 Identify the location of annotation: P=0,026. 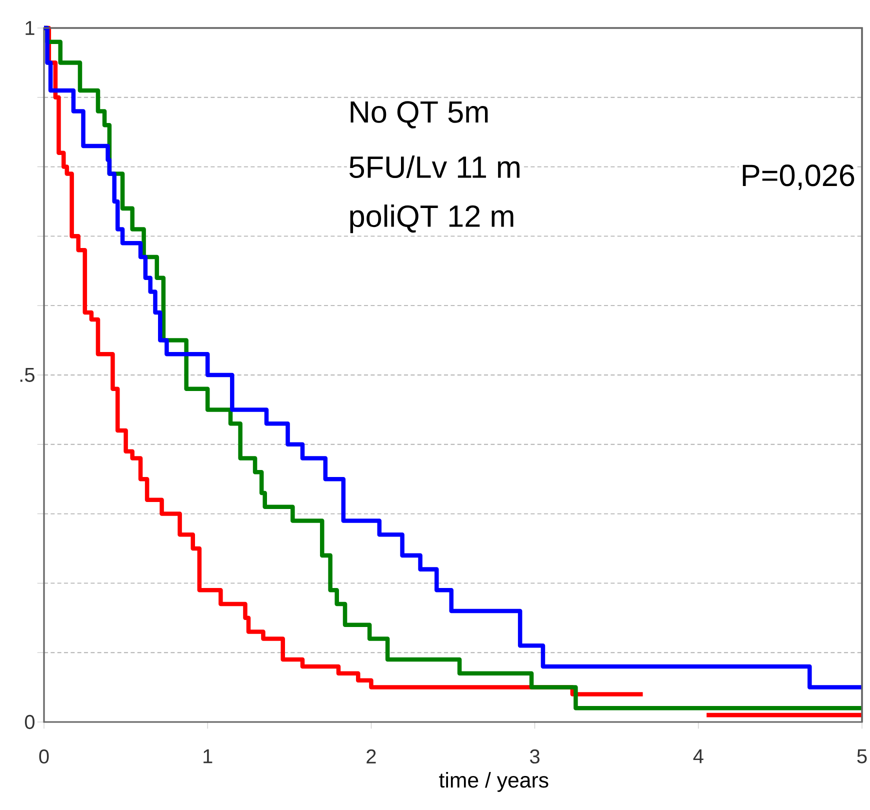
(798, 177).